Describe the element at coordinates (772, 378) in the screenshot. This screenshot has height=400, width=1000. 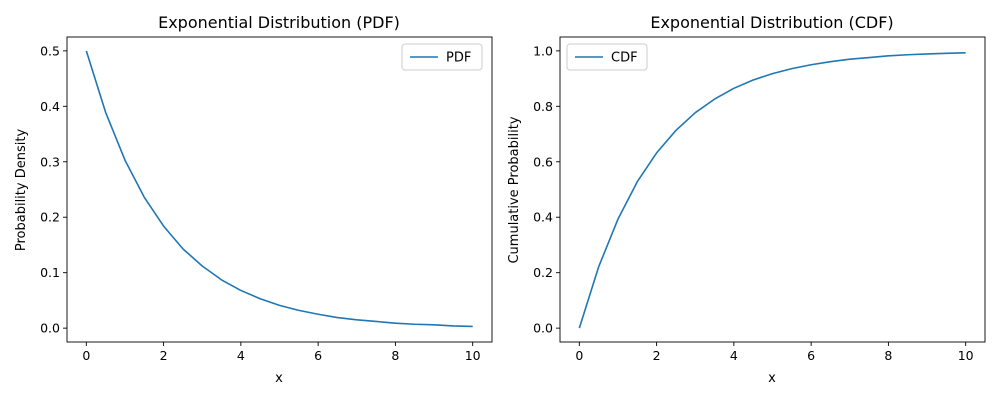
I see `cdf-x-axis-label: x` at that location.